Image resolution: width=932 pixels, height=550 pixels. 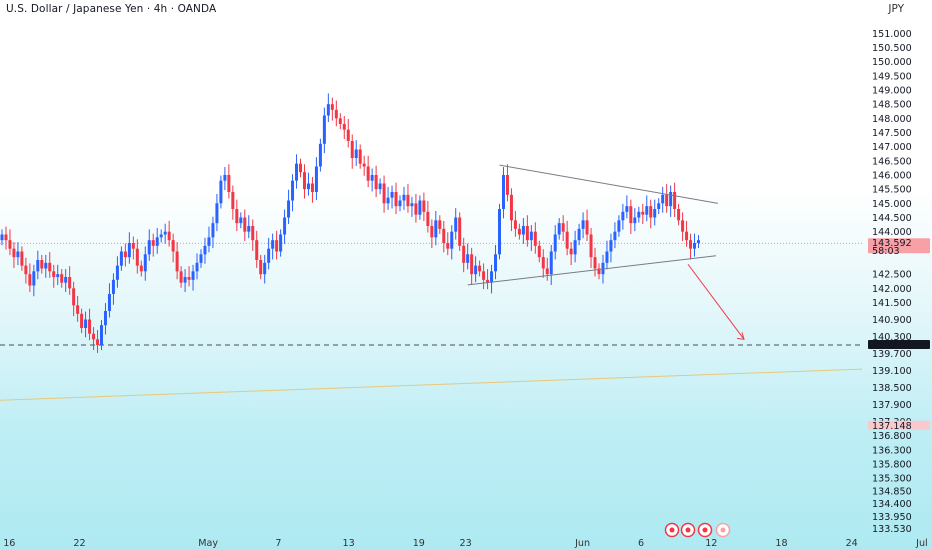 I want to click on y-tick-label: 145.500, so click(x=892, y=190).